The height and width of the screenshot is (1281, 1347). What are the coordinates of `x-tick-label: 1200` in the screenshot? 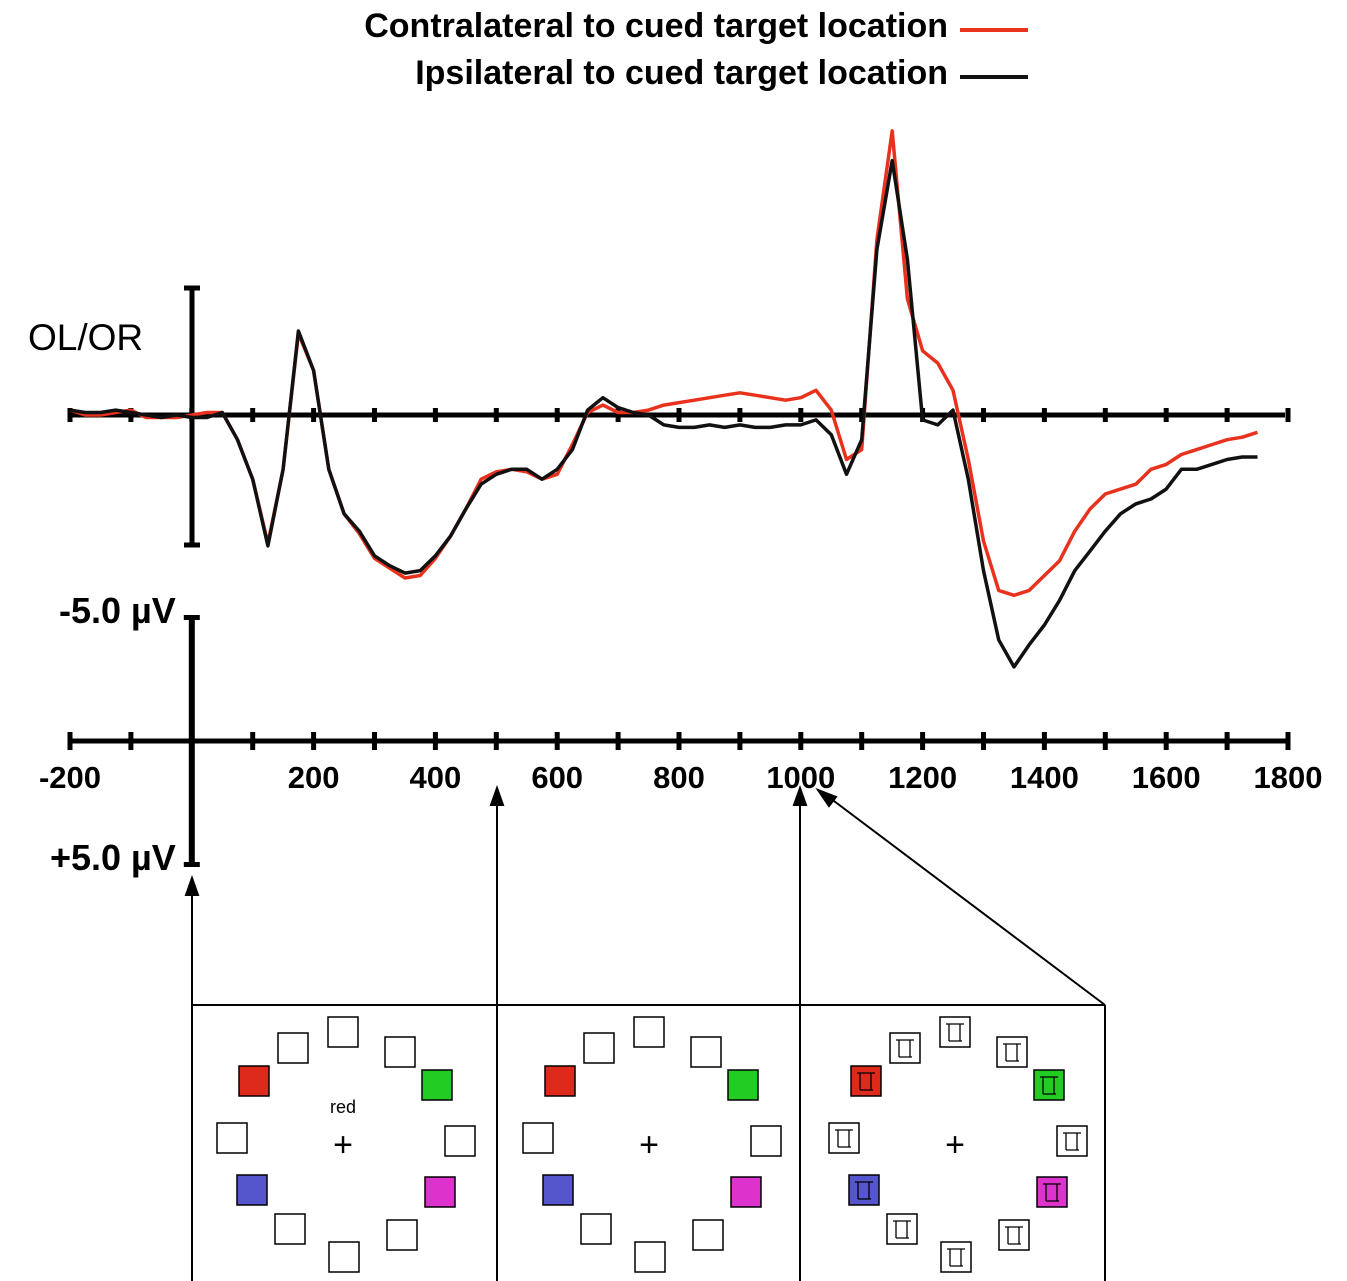 It's located at (922, 777).